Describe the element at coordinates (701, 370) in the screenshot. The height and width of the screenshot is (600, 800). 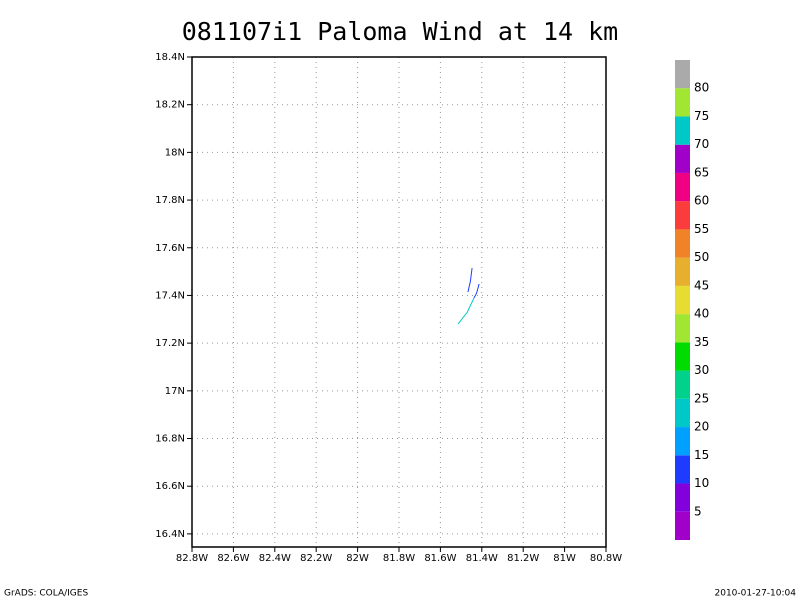
I see `colorbar-label: 30` at that location.